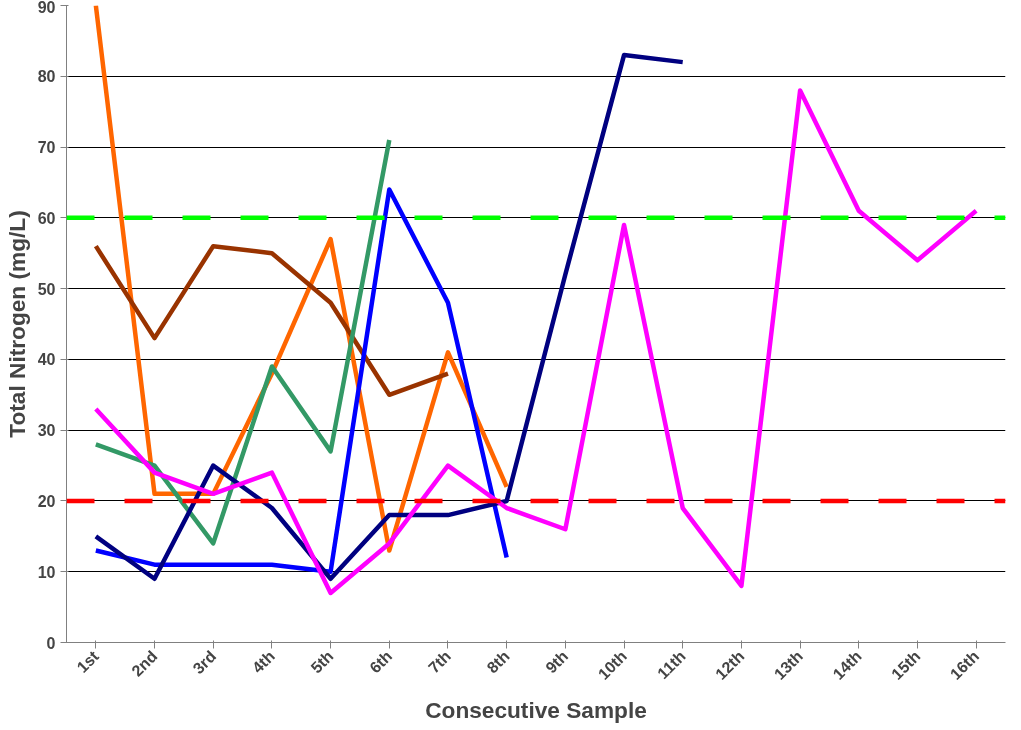 This screenshot has width=1021, height=730. Describe the element at coordinates (46, 501) in the screenshot. I see `y-tick-label: 20` at that location.